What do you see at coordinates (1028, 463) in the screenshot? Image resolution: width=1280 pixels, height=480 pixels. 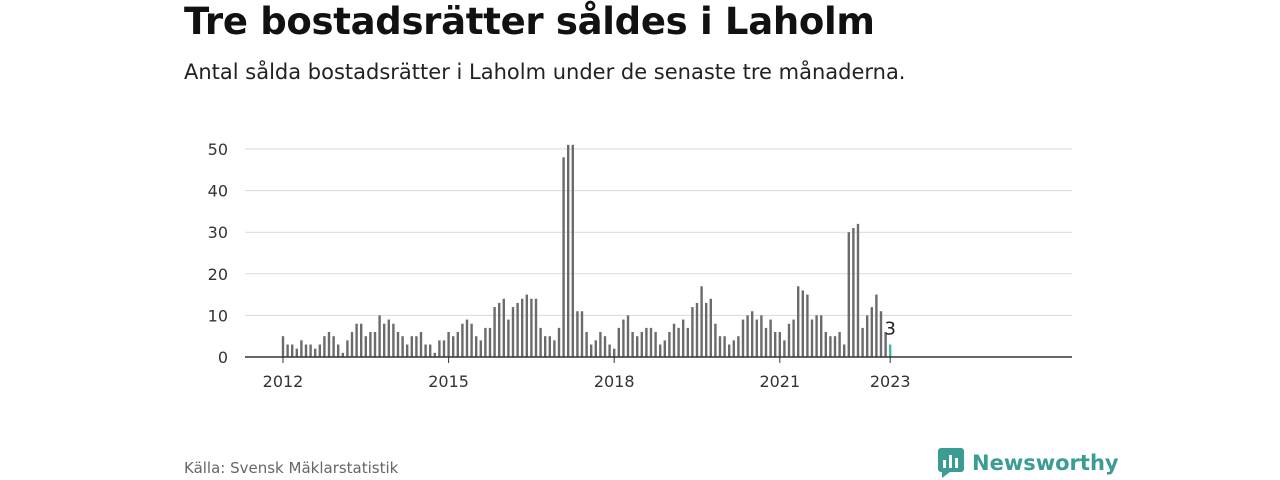 I see `brand-logo: Newsworthy` at bounding box center [1028, 463].